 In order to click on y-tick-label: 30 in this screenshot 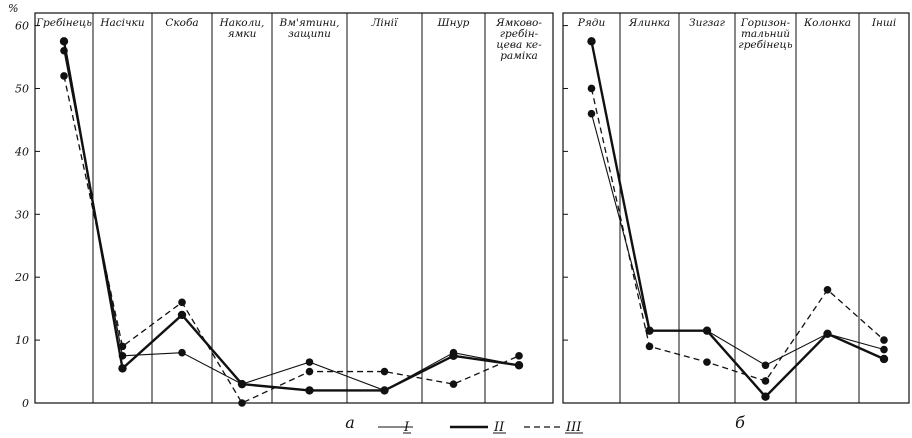, I will do `click(22, 214)`.